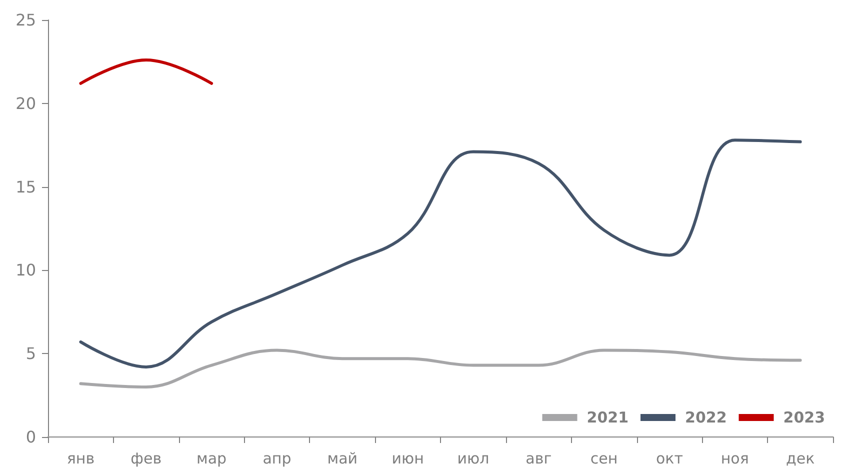 The height and width of the screenshot is (470, 845). What do you see at coordinates (146, 459) in the screenshot?
I see `x-tick-label: фев` at bounding box center [146, 459].